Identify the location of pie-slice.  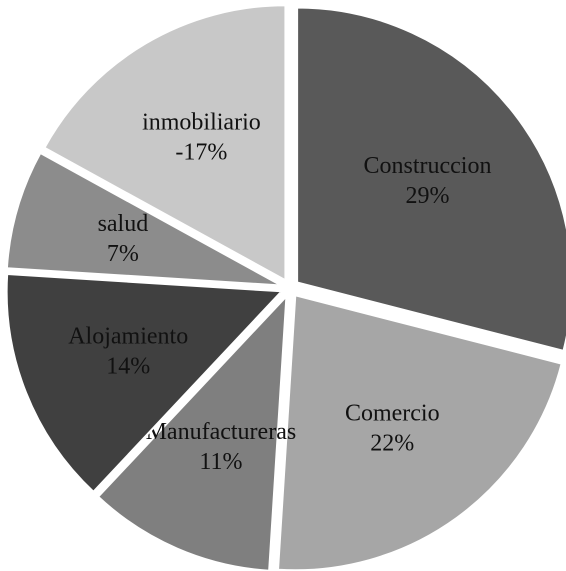
(143, 219).